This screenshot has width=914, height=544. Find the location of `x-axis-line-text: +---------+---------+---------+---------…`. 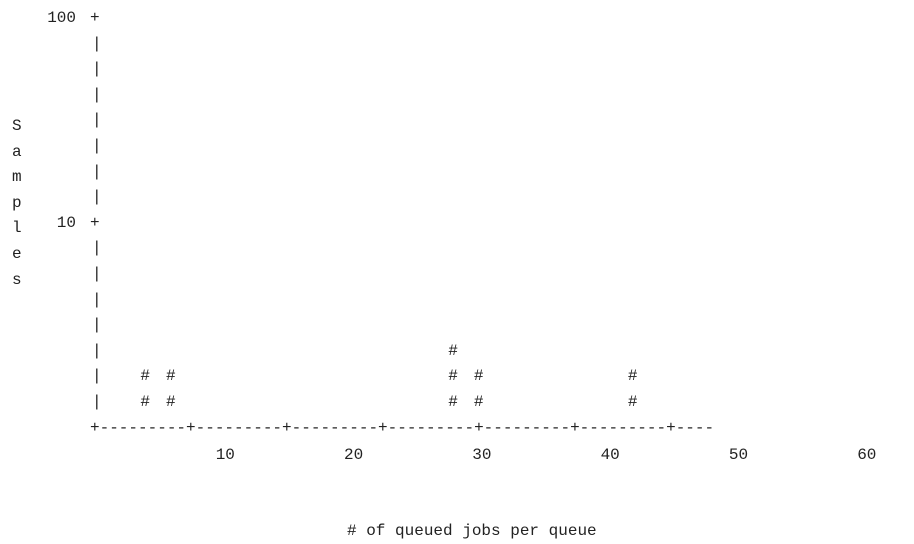

x-axis-line-text: +---------+---------+---------+---------… is located at coordinates (402, 428).